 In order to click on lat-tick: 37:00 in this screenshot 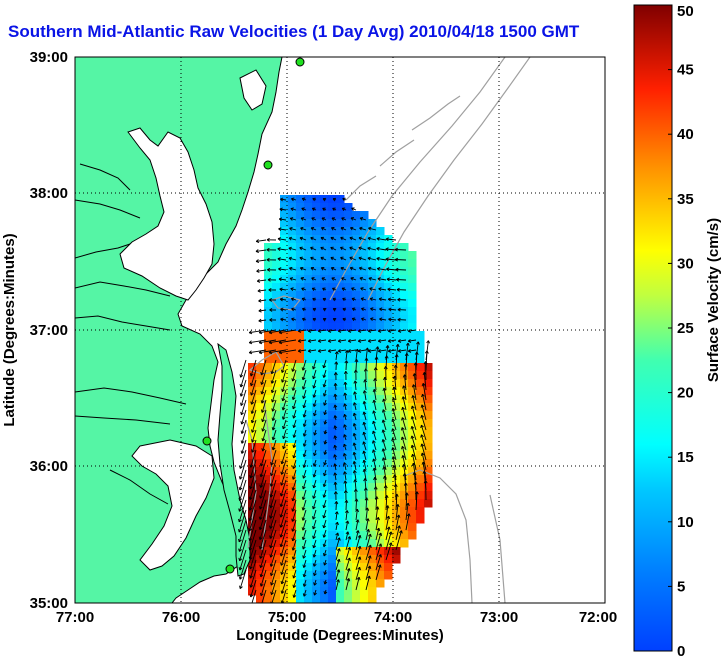, I will do `click(49, 330)`.